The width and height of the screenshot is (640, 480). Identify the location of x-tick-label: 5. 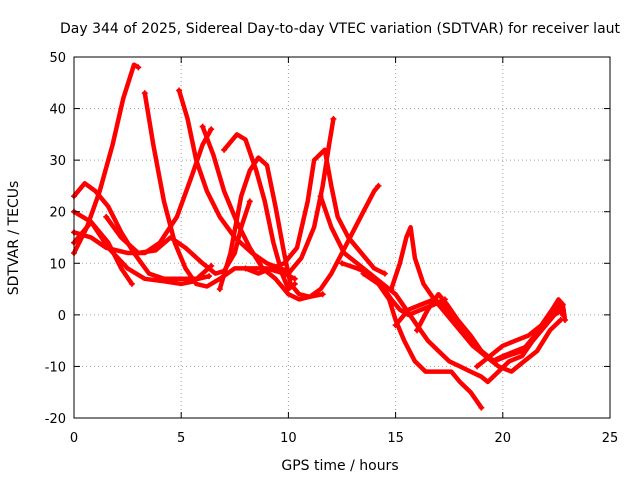
(181, 438).